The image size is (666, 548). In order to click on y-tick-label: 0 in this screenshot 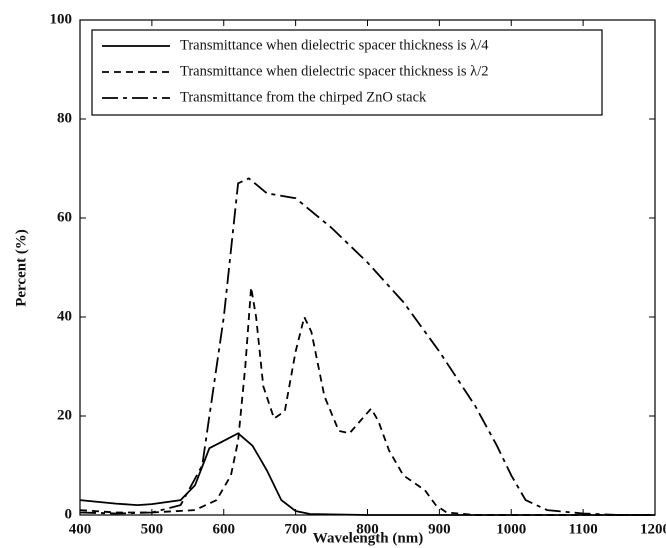, I will do `click(69, 514)`.